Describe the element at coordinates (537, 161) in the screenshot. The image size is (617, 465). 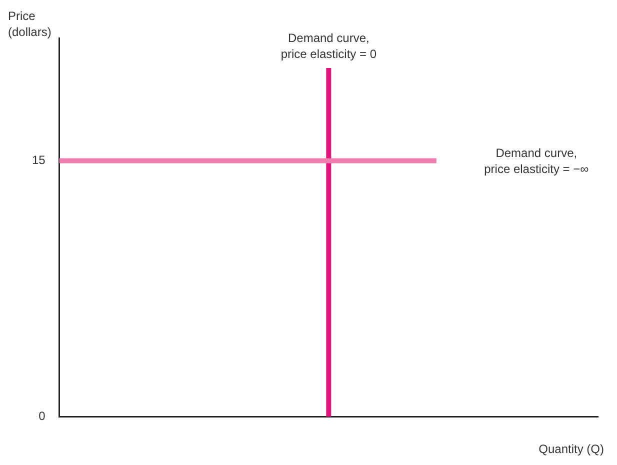
I see `annotation: Demand curve, price elasticity = −∞` at that location.